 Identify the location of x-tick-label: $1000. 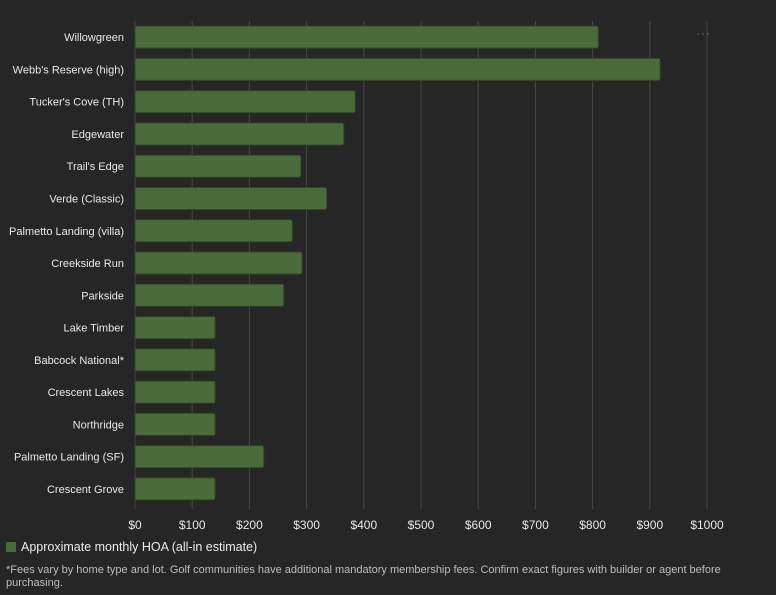
(707, 525).